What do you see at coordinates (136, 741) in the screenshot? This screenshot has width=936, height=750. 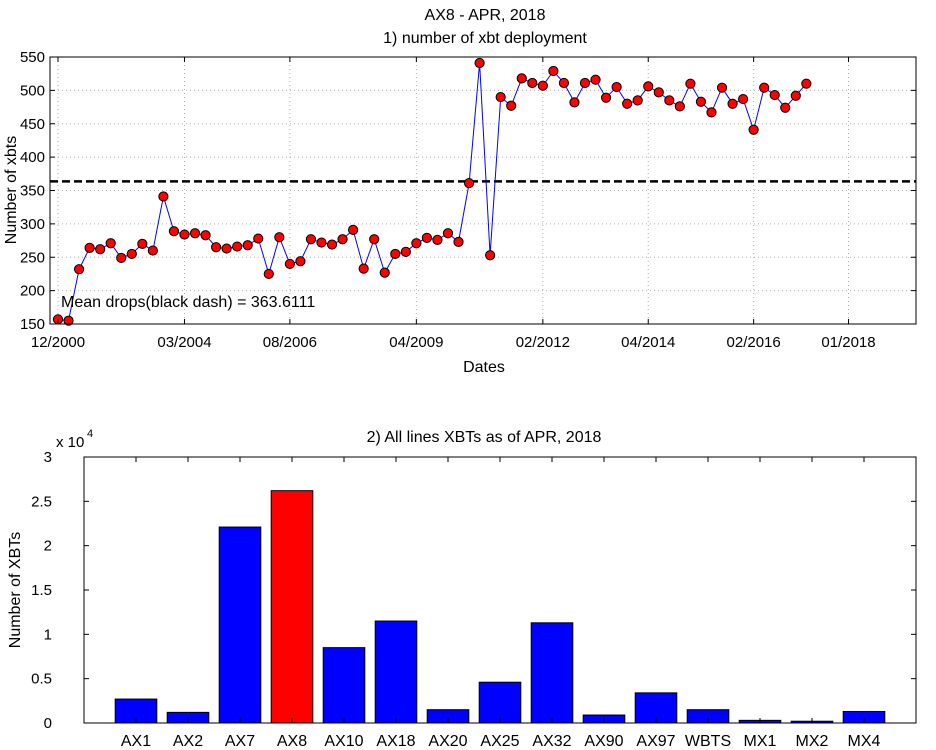 I see `category-label: AX1` at bounding box center [136, 741].